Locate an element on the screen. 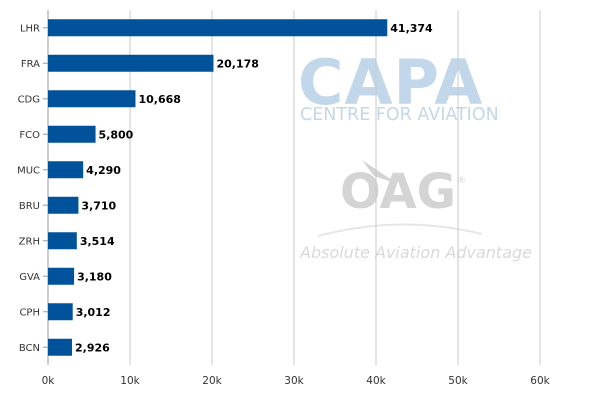 The width and height of the screenshot is (600, 400). oag-logo-watermark: OAG is located at coordinates (398, 192).